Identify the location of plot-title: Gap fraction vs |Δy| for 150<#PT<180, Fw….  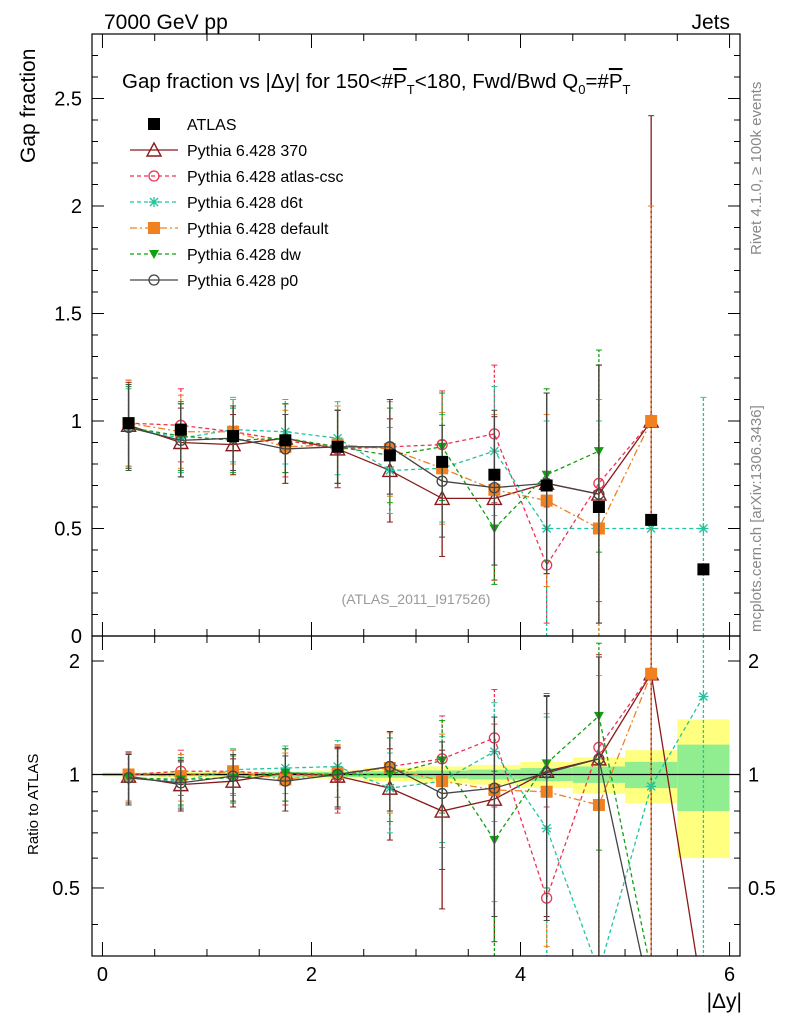
(376, 83).